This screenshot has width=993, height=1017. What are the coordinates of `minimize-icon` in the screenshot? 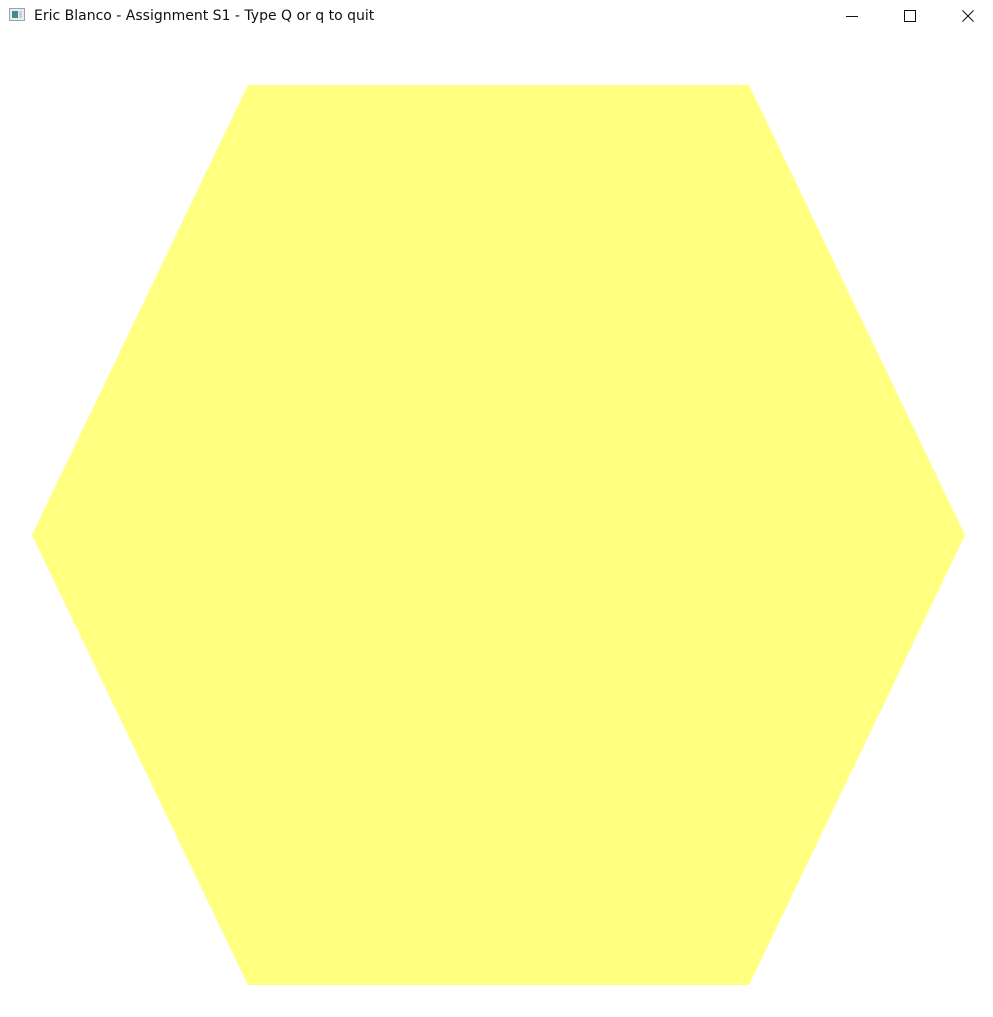 It's located at (852, 16).